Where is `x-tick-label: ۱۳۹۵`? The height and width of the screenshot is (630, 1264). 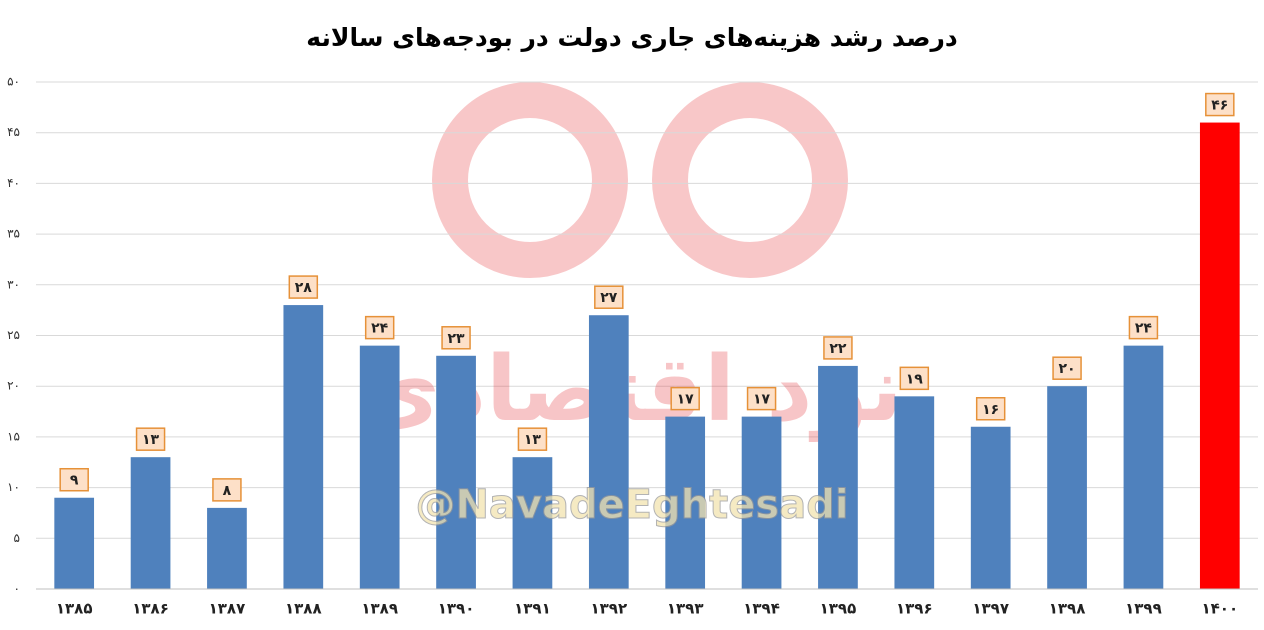 x-tick-label: ۱۳۹۵ is located at coordinates (838, 609).